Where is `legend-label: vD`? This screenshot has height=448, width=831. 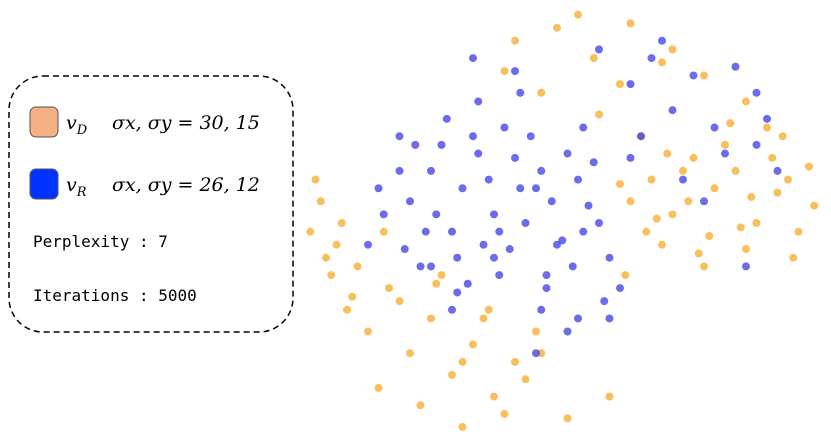 legend-label: vD is located at coordinates (77, 125).